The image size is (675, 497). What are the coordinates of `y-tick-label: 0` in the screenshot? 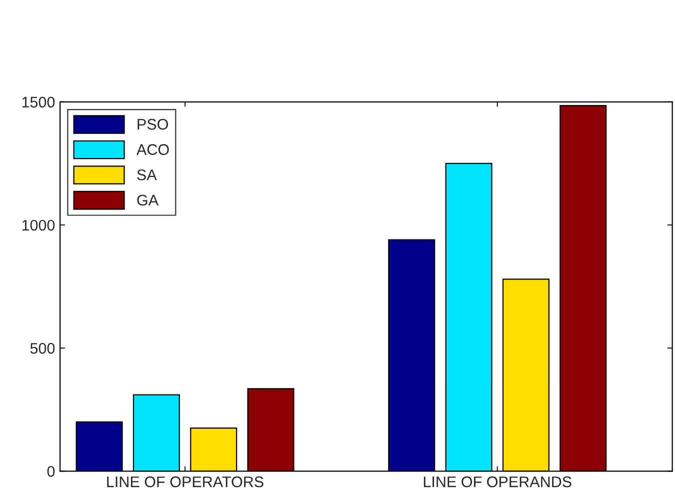 It's located at (51, 471).